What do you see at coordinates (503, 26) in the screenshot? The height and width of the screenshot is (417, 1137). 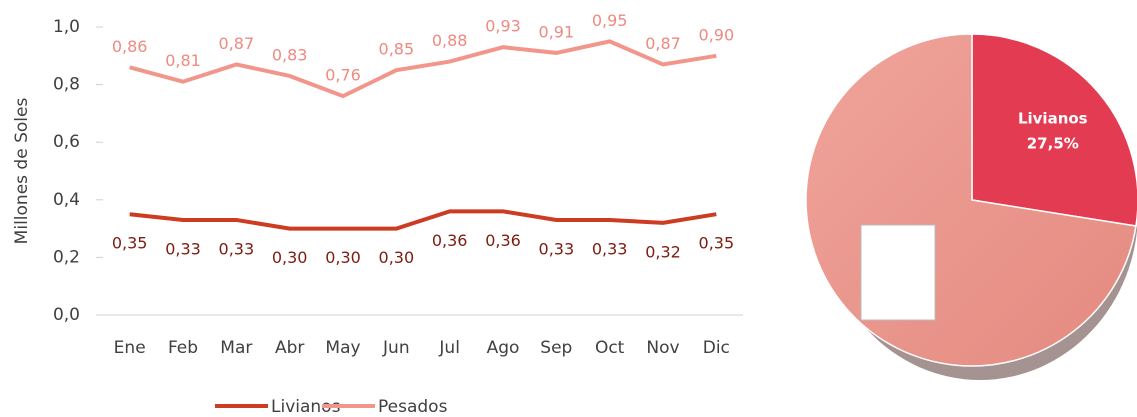 I see `data-label: 0,93` at bounding box center [503, 26].